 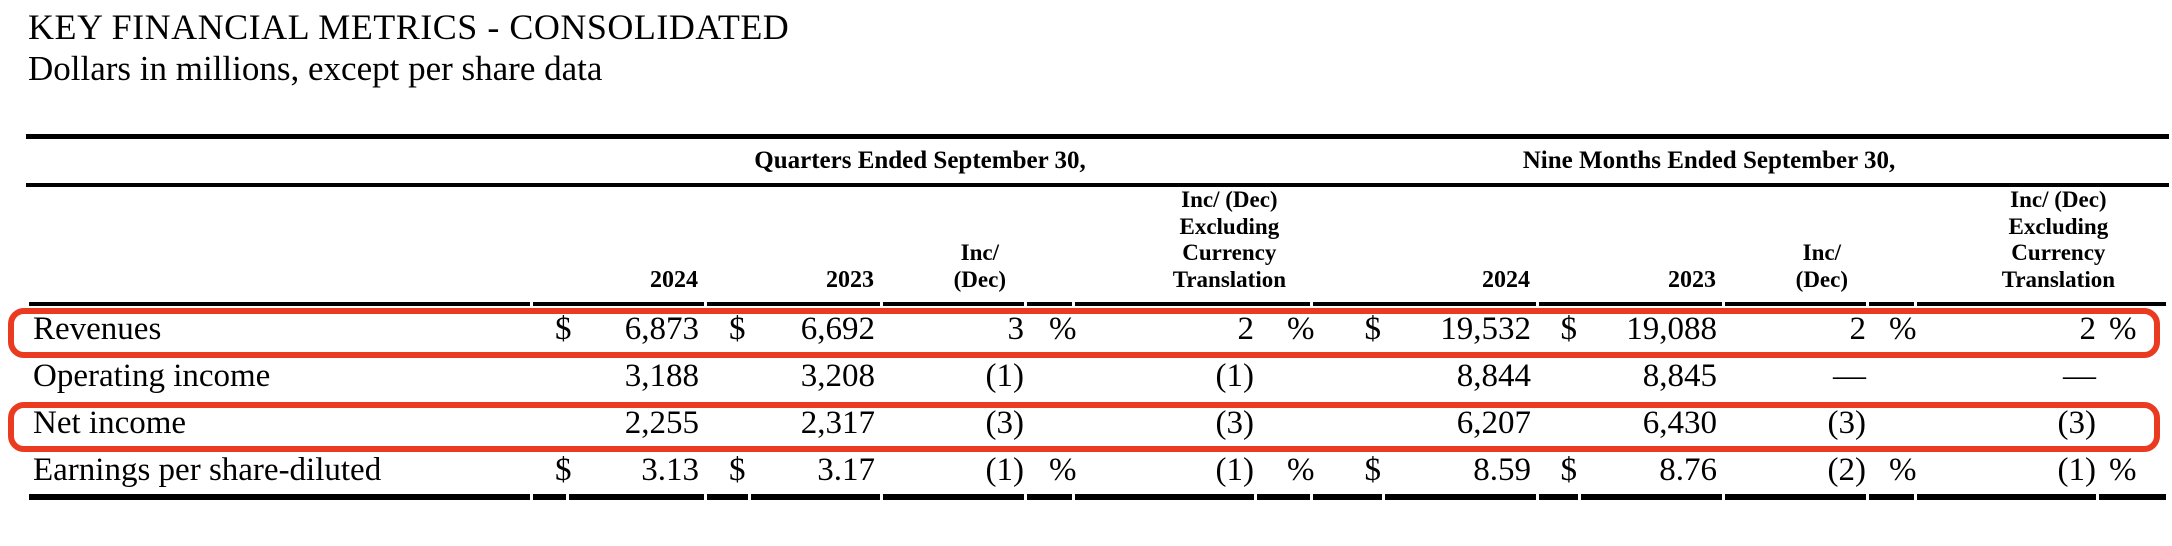 I want to click on value-cell: 6,692, so click(x=837, y=328).